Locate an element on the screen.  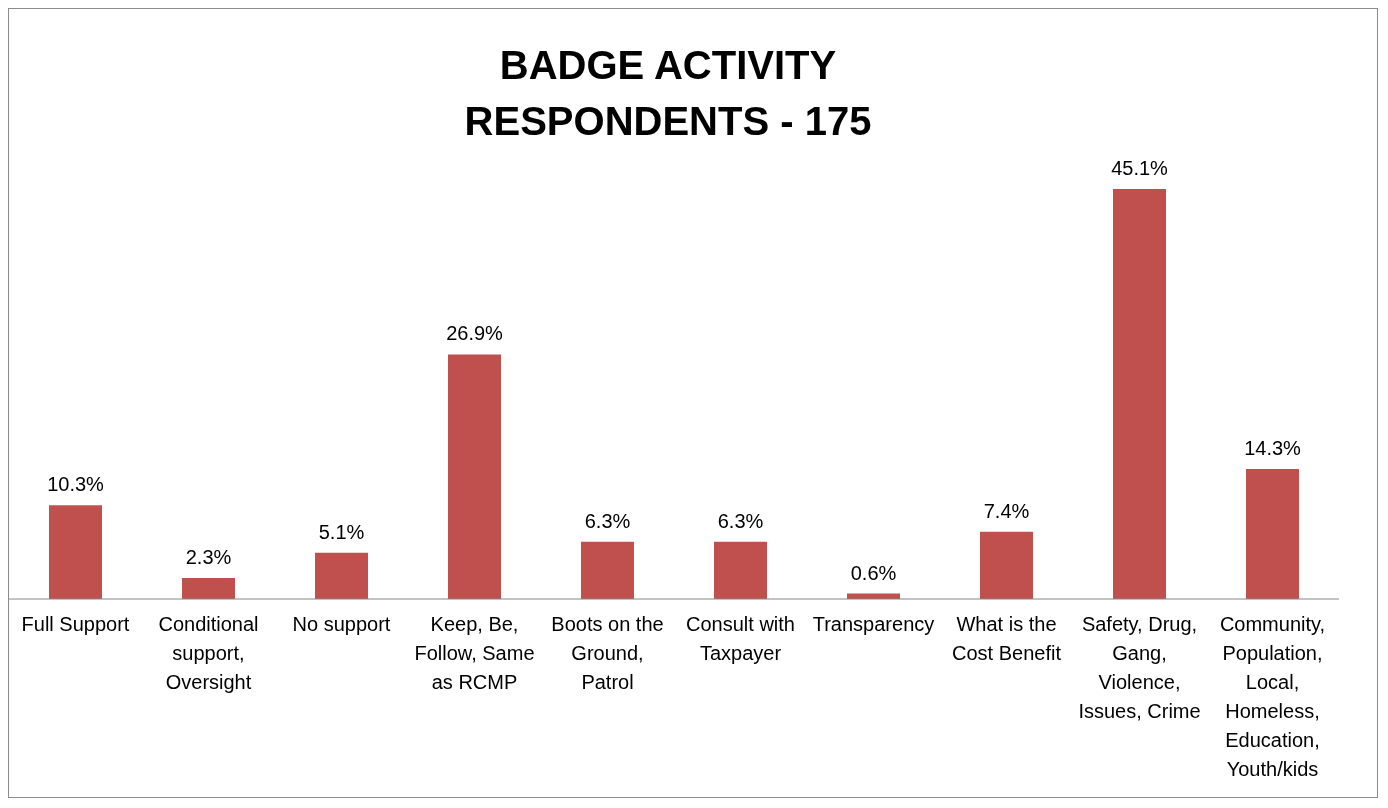
data-label: 0.6% is located at coordinates (873, 572).